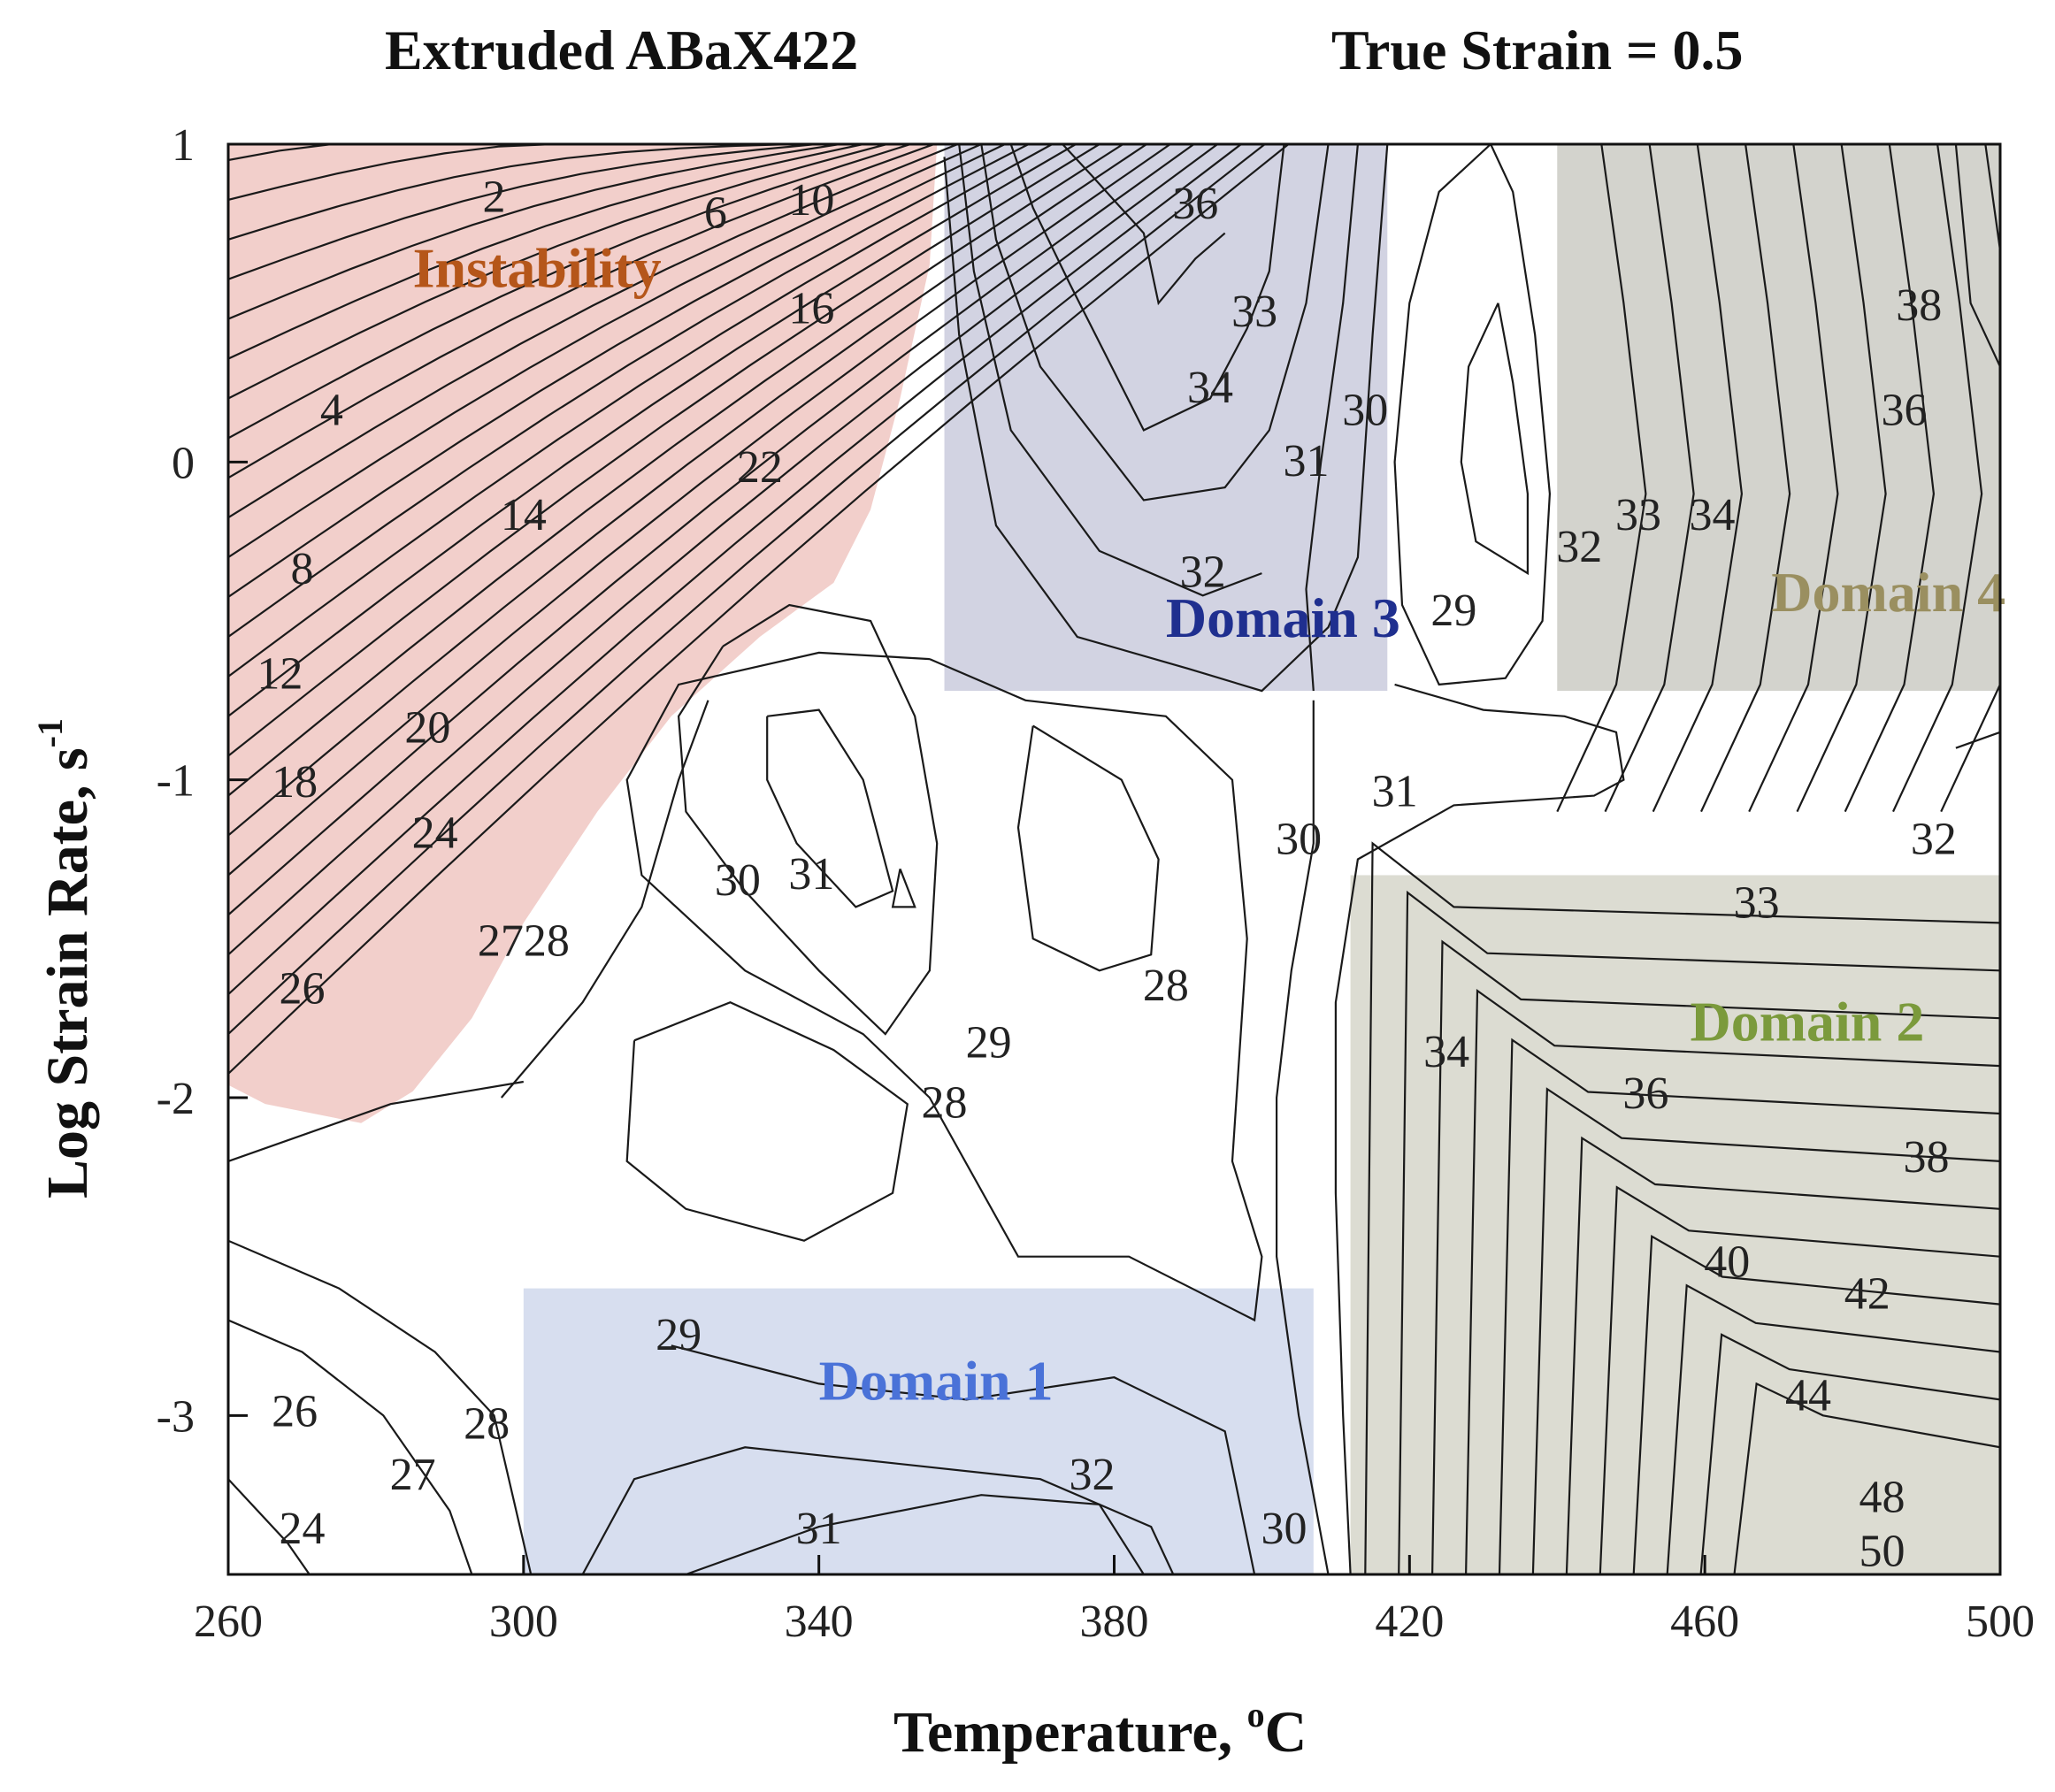  I want to click on contour-line-small-loop, so click(904, 888).